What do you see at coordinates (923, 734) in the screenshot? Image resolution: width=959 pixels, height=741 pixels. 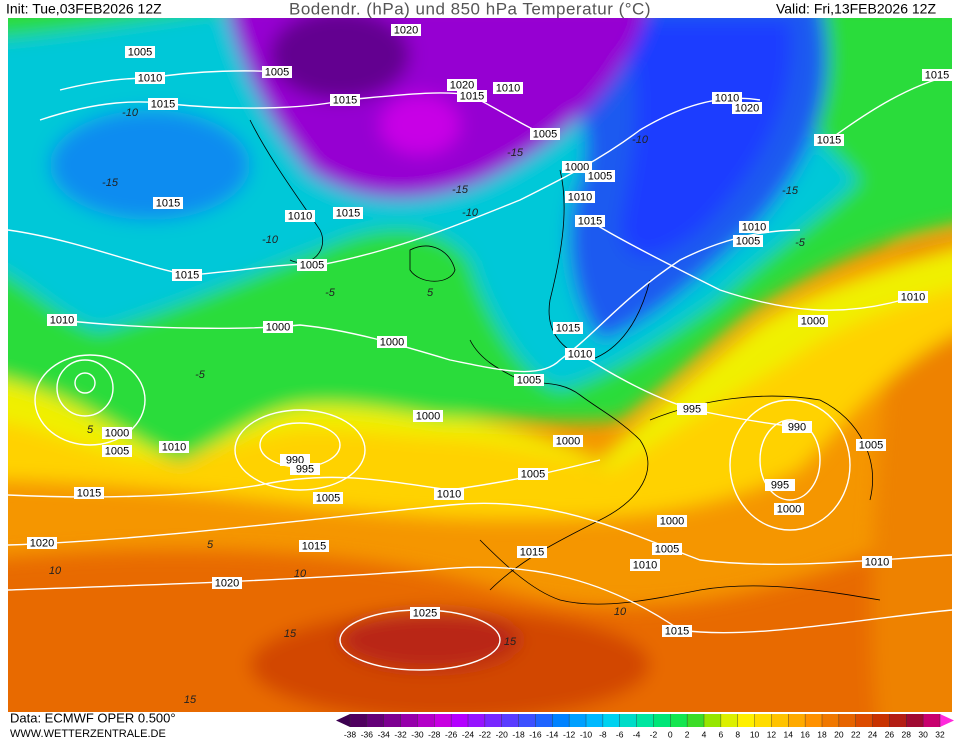 I see `colorbar-tick-label: 30` at bounding box center [923, 734].